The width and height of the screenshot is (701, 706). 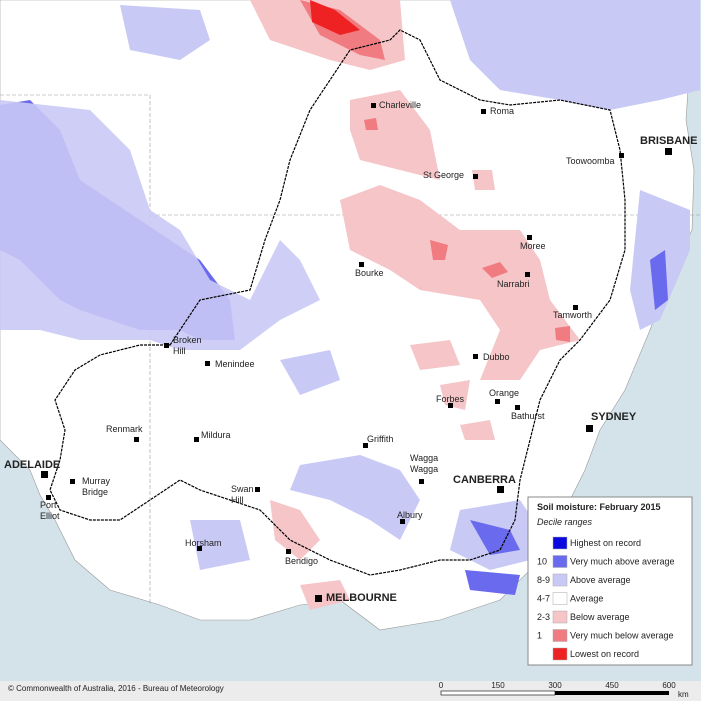 I want to click on legend-label: Lowest on record, so click(x=604, y=654).